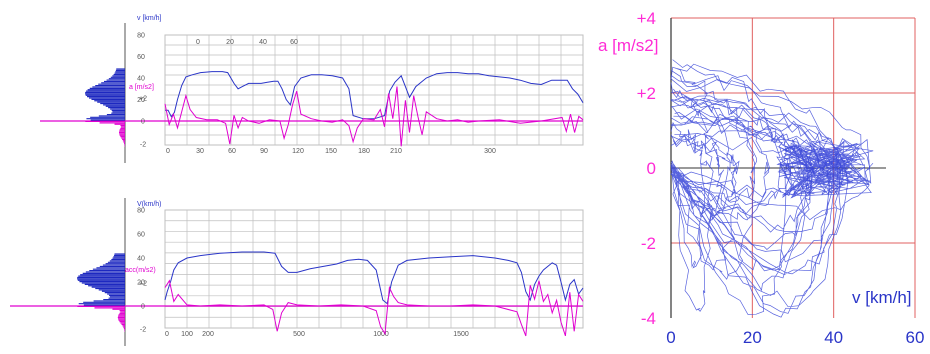  Describe the element at coordinates (825, 168) in the screenshot. I see `phase-cruise-cluster` at that location.